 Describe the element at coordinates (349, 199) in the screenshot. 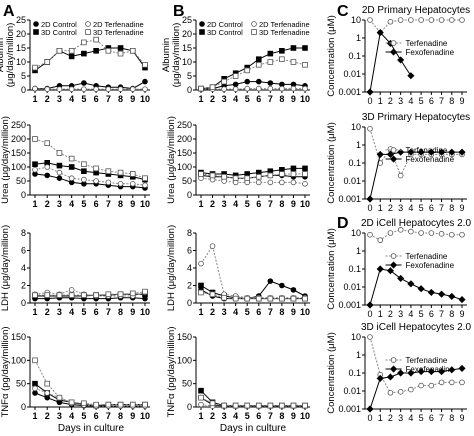

I see `y-tick-label: 0.001` at that location.